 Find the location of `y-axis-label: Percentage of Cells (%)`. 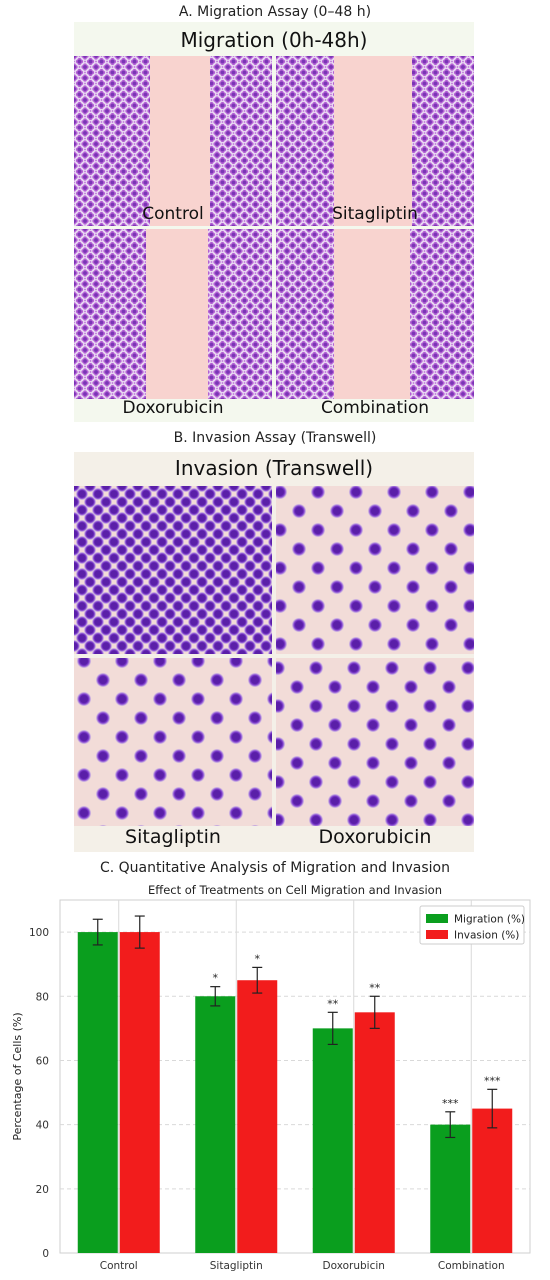

y-axis-label: Percentage of Cells (%) is located at coordinates (17, 1076).